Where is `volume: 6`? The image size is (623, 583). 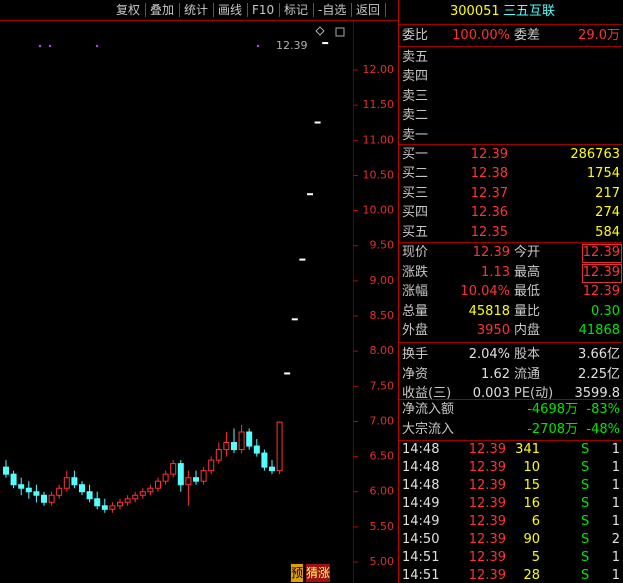 volume: 6 is located at coordinates (535, 521).